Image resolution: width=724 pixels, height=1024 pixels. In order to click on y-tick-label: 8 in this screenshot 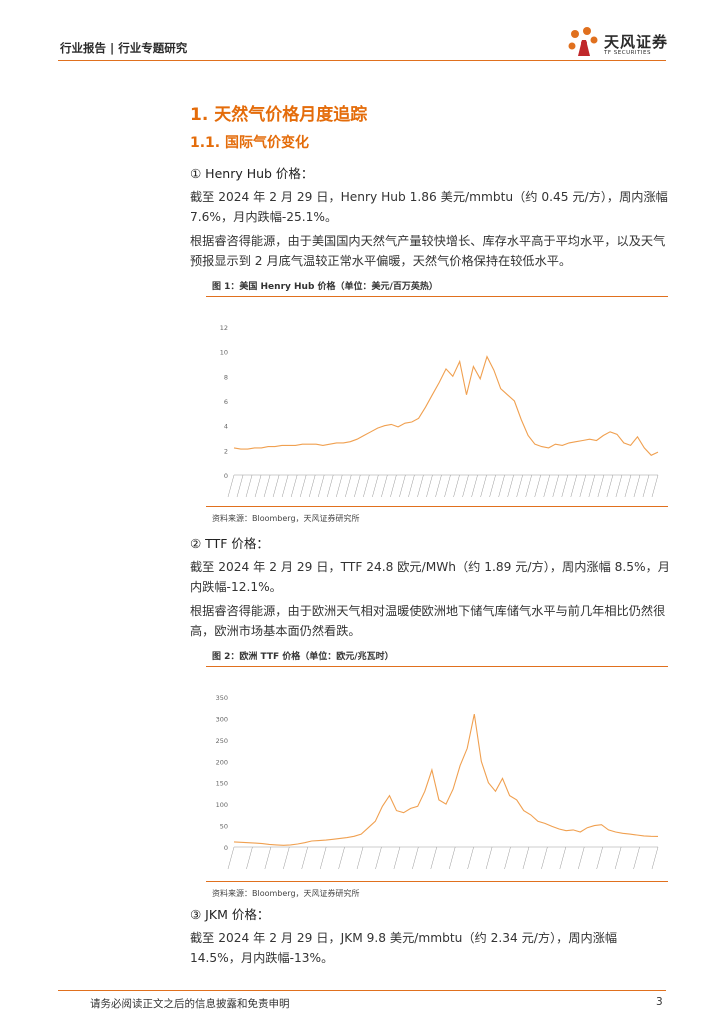, I will do `click(226, 377)`.